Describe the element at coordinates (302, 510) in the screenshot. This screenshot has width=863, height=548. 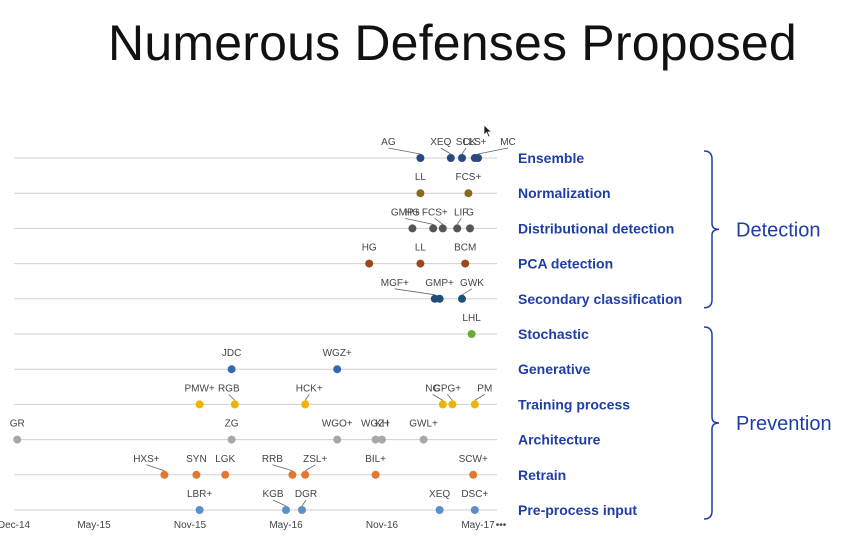
I see `point-dgr` at that location.